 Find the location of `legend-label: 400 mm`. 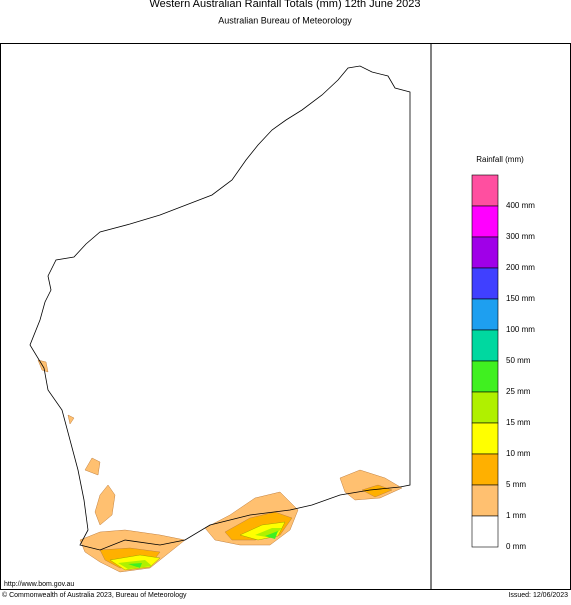

legend-label: 400 mm is located at coordinates (520, 205).